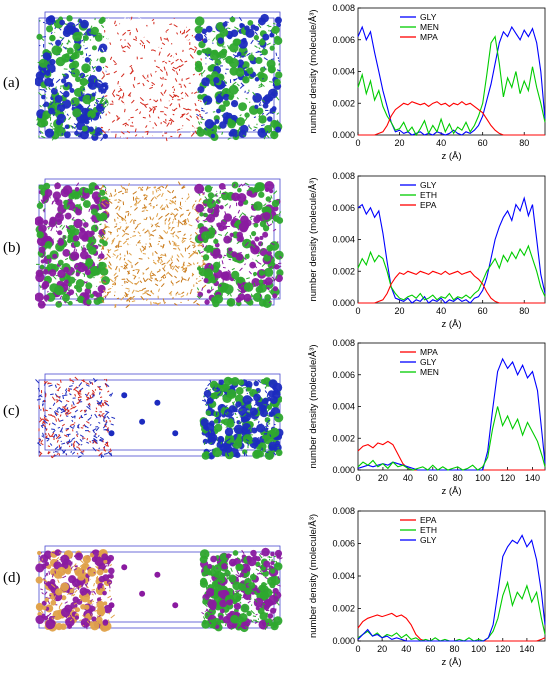 This screenshot has width=550, height=674. What do you see at coordinates (451, 576) in the screenshot?
I see `plot-frame` at bounding box center [451, 576].